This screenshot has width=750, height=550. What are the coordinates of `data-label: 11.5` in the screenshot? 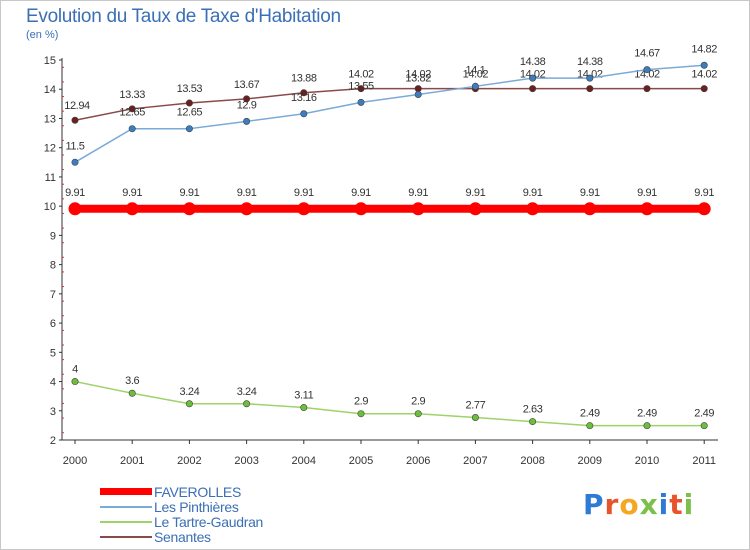 It's located at (75, 146).